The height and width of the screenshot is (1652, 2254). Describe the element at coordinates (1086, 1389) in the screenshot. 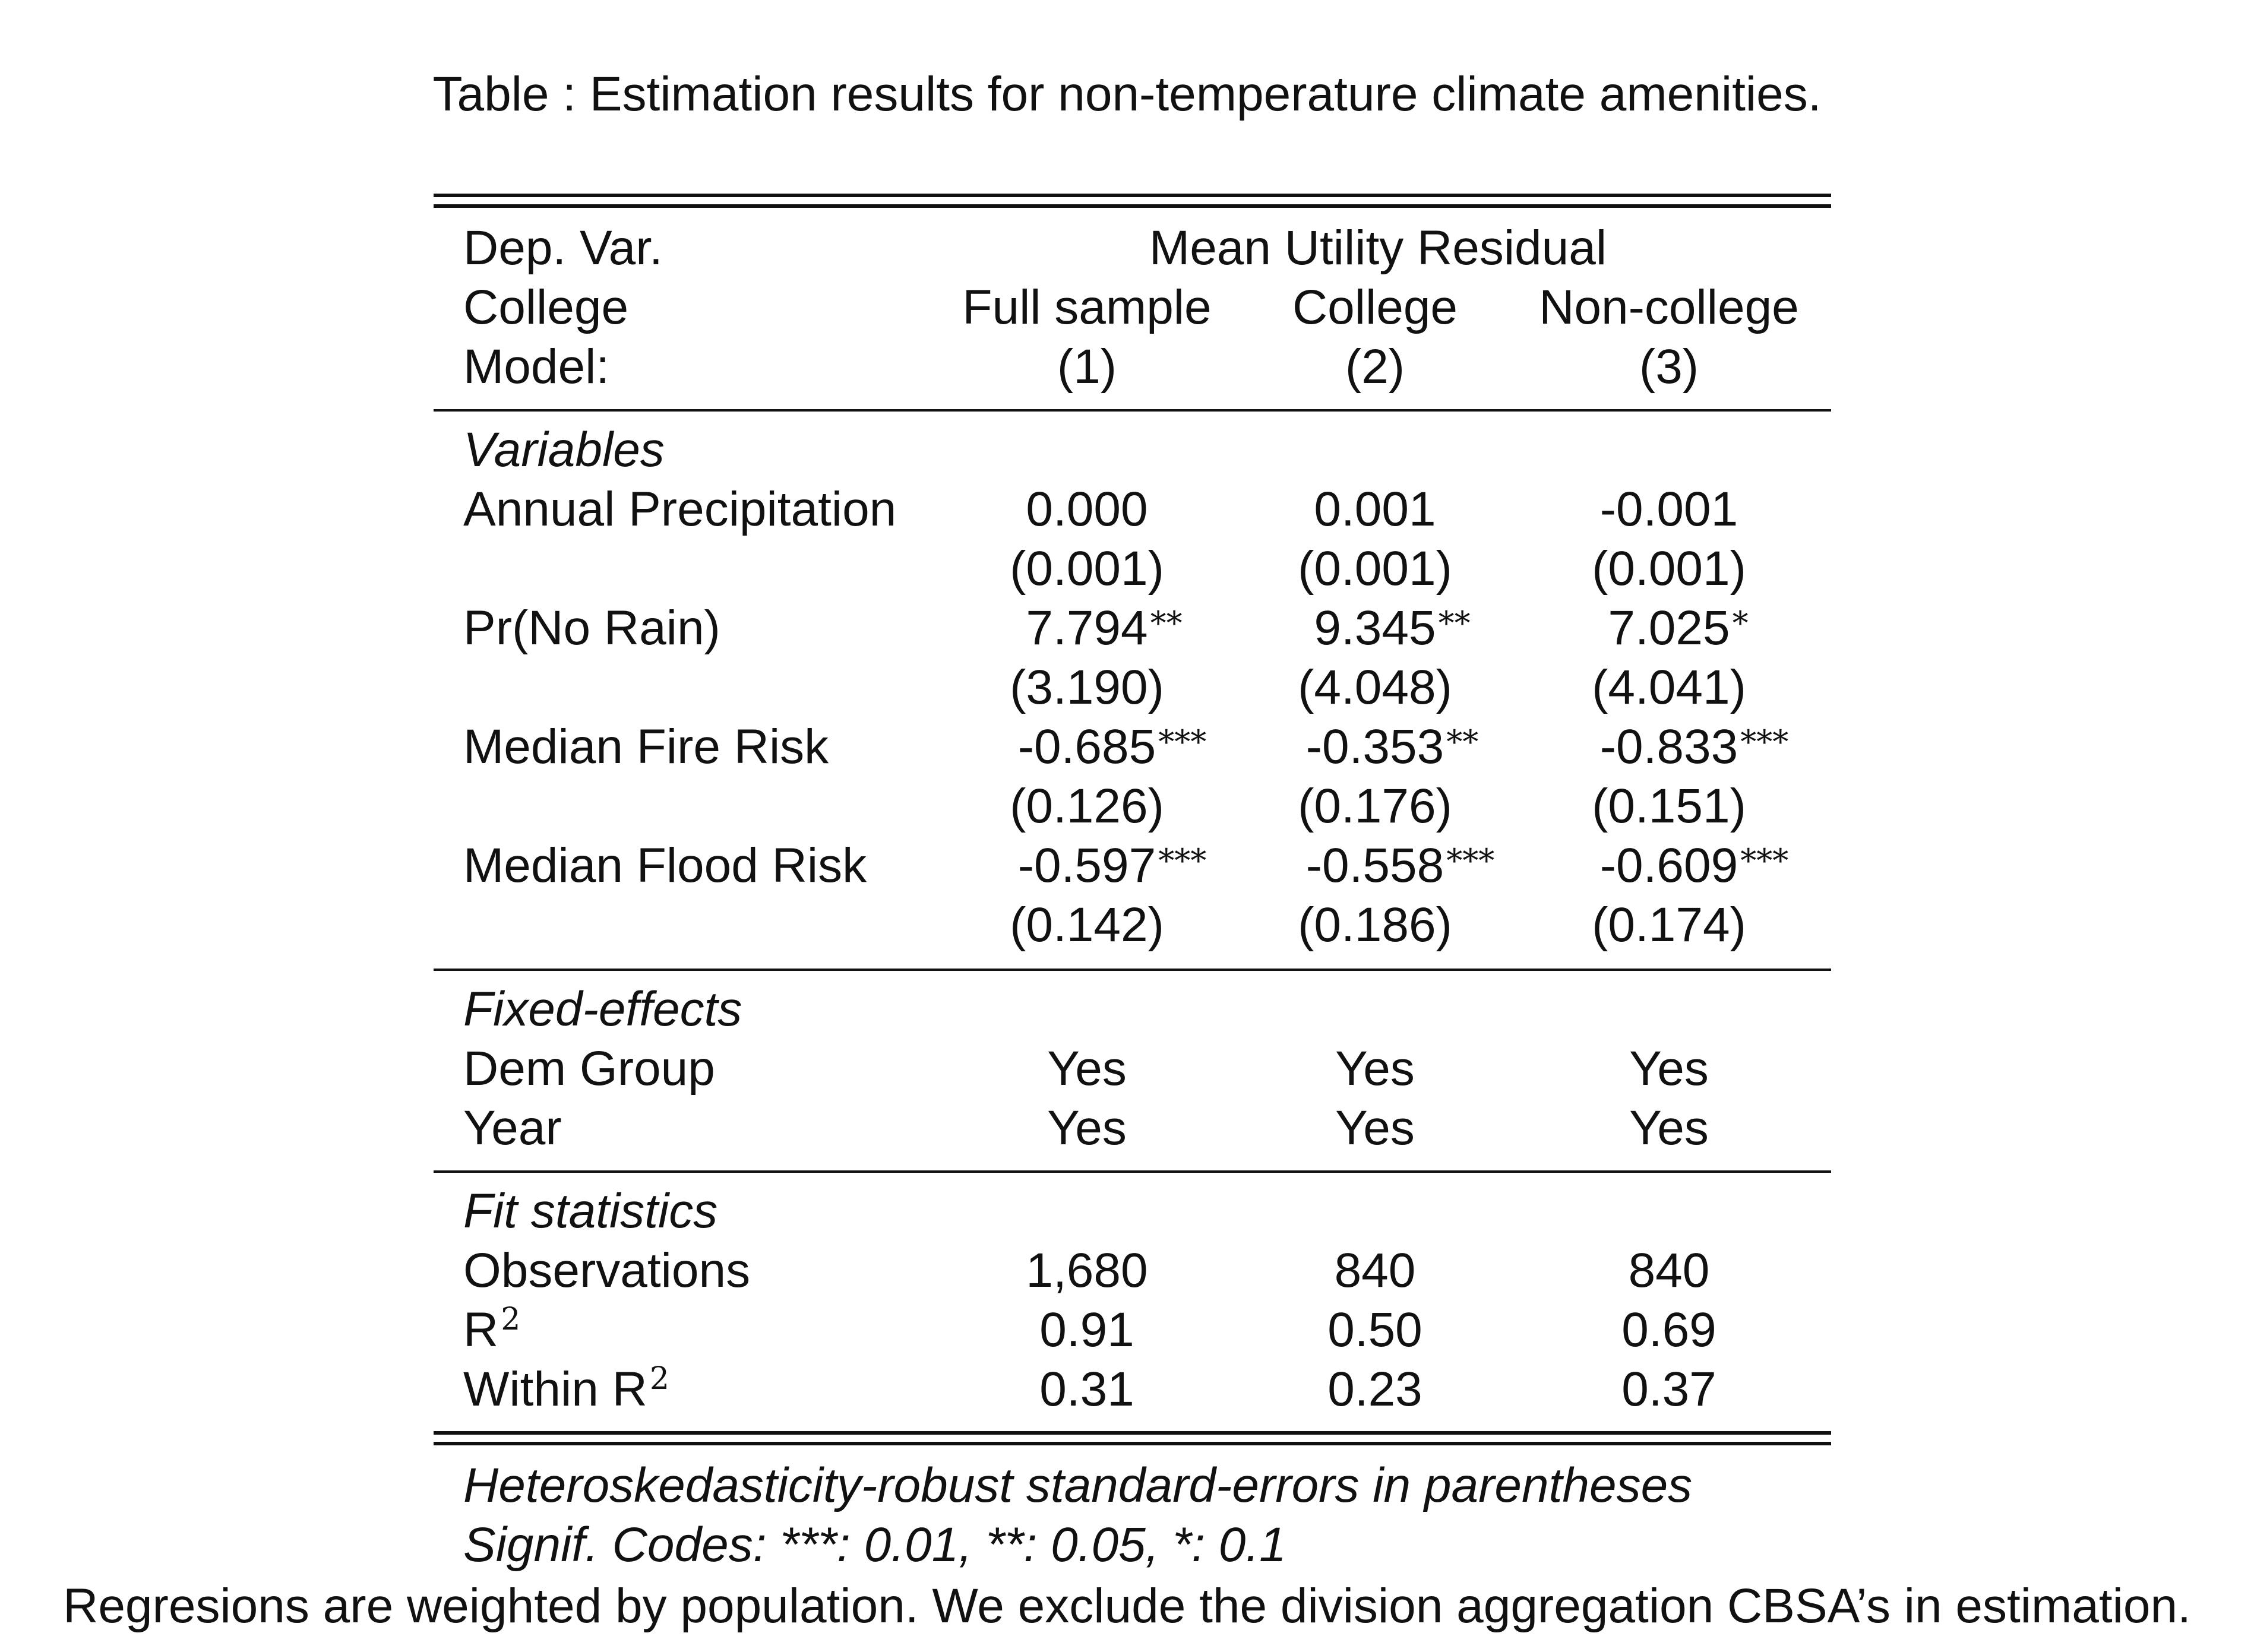

I see `within-r2-value: 0.31` at that location.